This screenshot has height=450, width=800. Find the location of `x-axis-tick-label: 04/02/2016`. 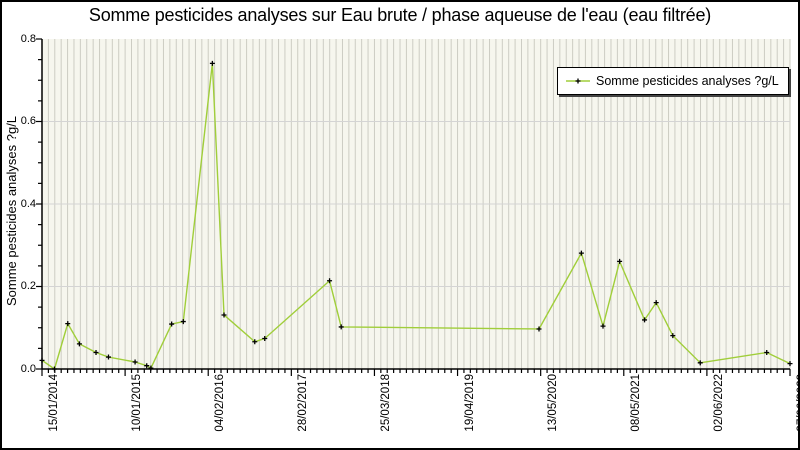

x-axis-tick-label: 04/02/2016 is located at coordinates (220, 403).